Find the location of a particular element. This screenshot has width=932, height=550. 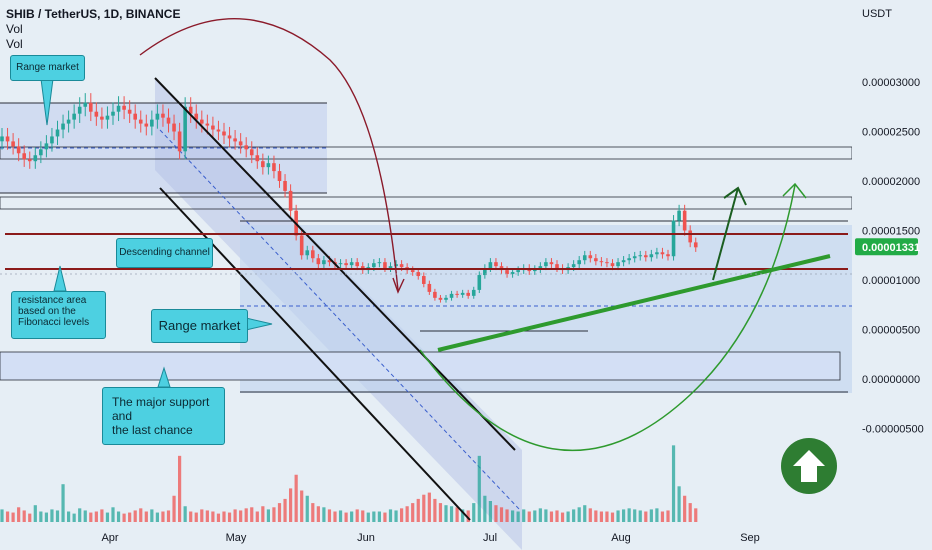

current-price-label: 0.00001331 is located at coordinates (891, 248).